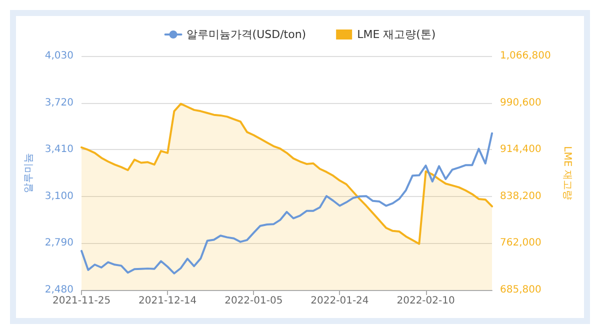 This screenshot has height=326, width=600. What do you see at coordinates (339, 301) in the screenshot?
I see `x-tick-label: 2022-01-24` at bounding box center [339, 301].